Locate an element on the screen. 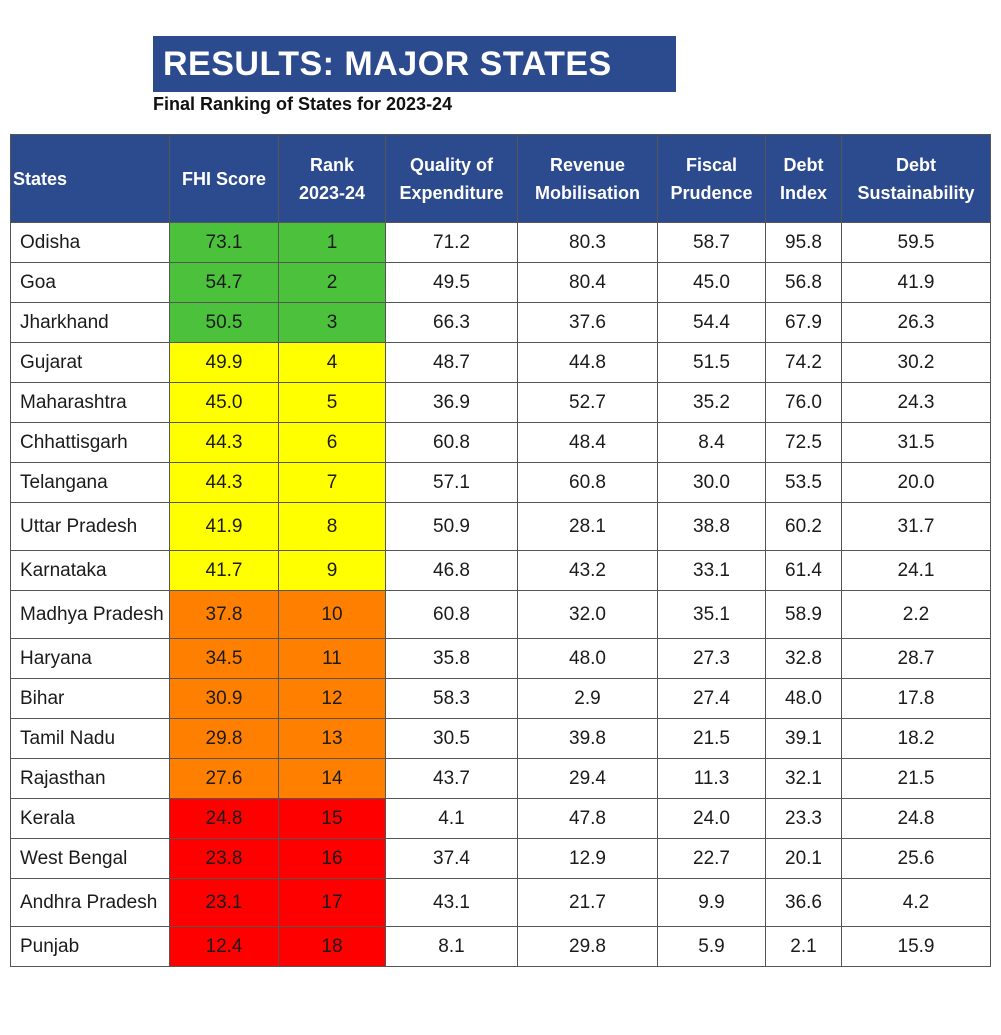 This screenshot has width=1001, height=1035. table-row: Andhra Pradesh 23.1 17 43.1 21.7 9.9 36.6 4.2 is located at coordinates (500, 902).